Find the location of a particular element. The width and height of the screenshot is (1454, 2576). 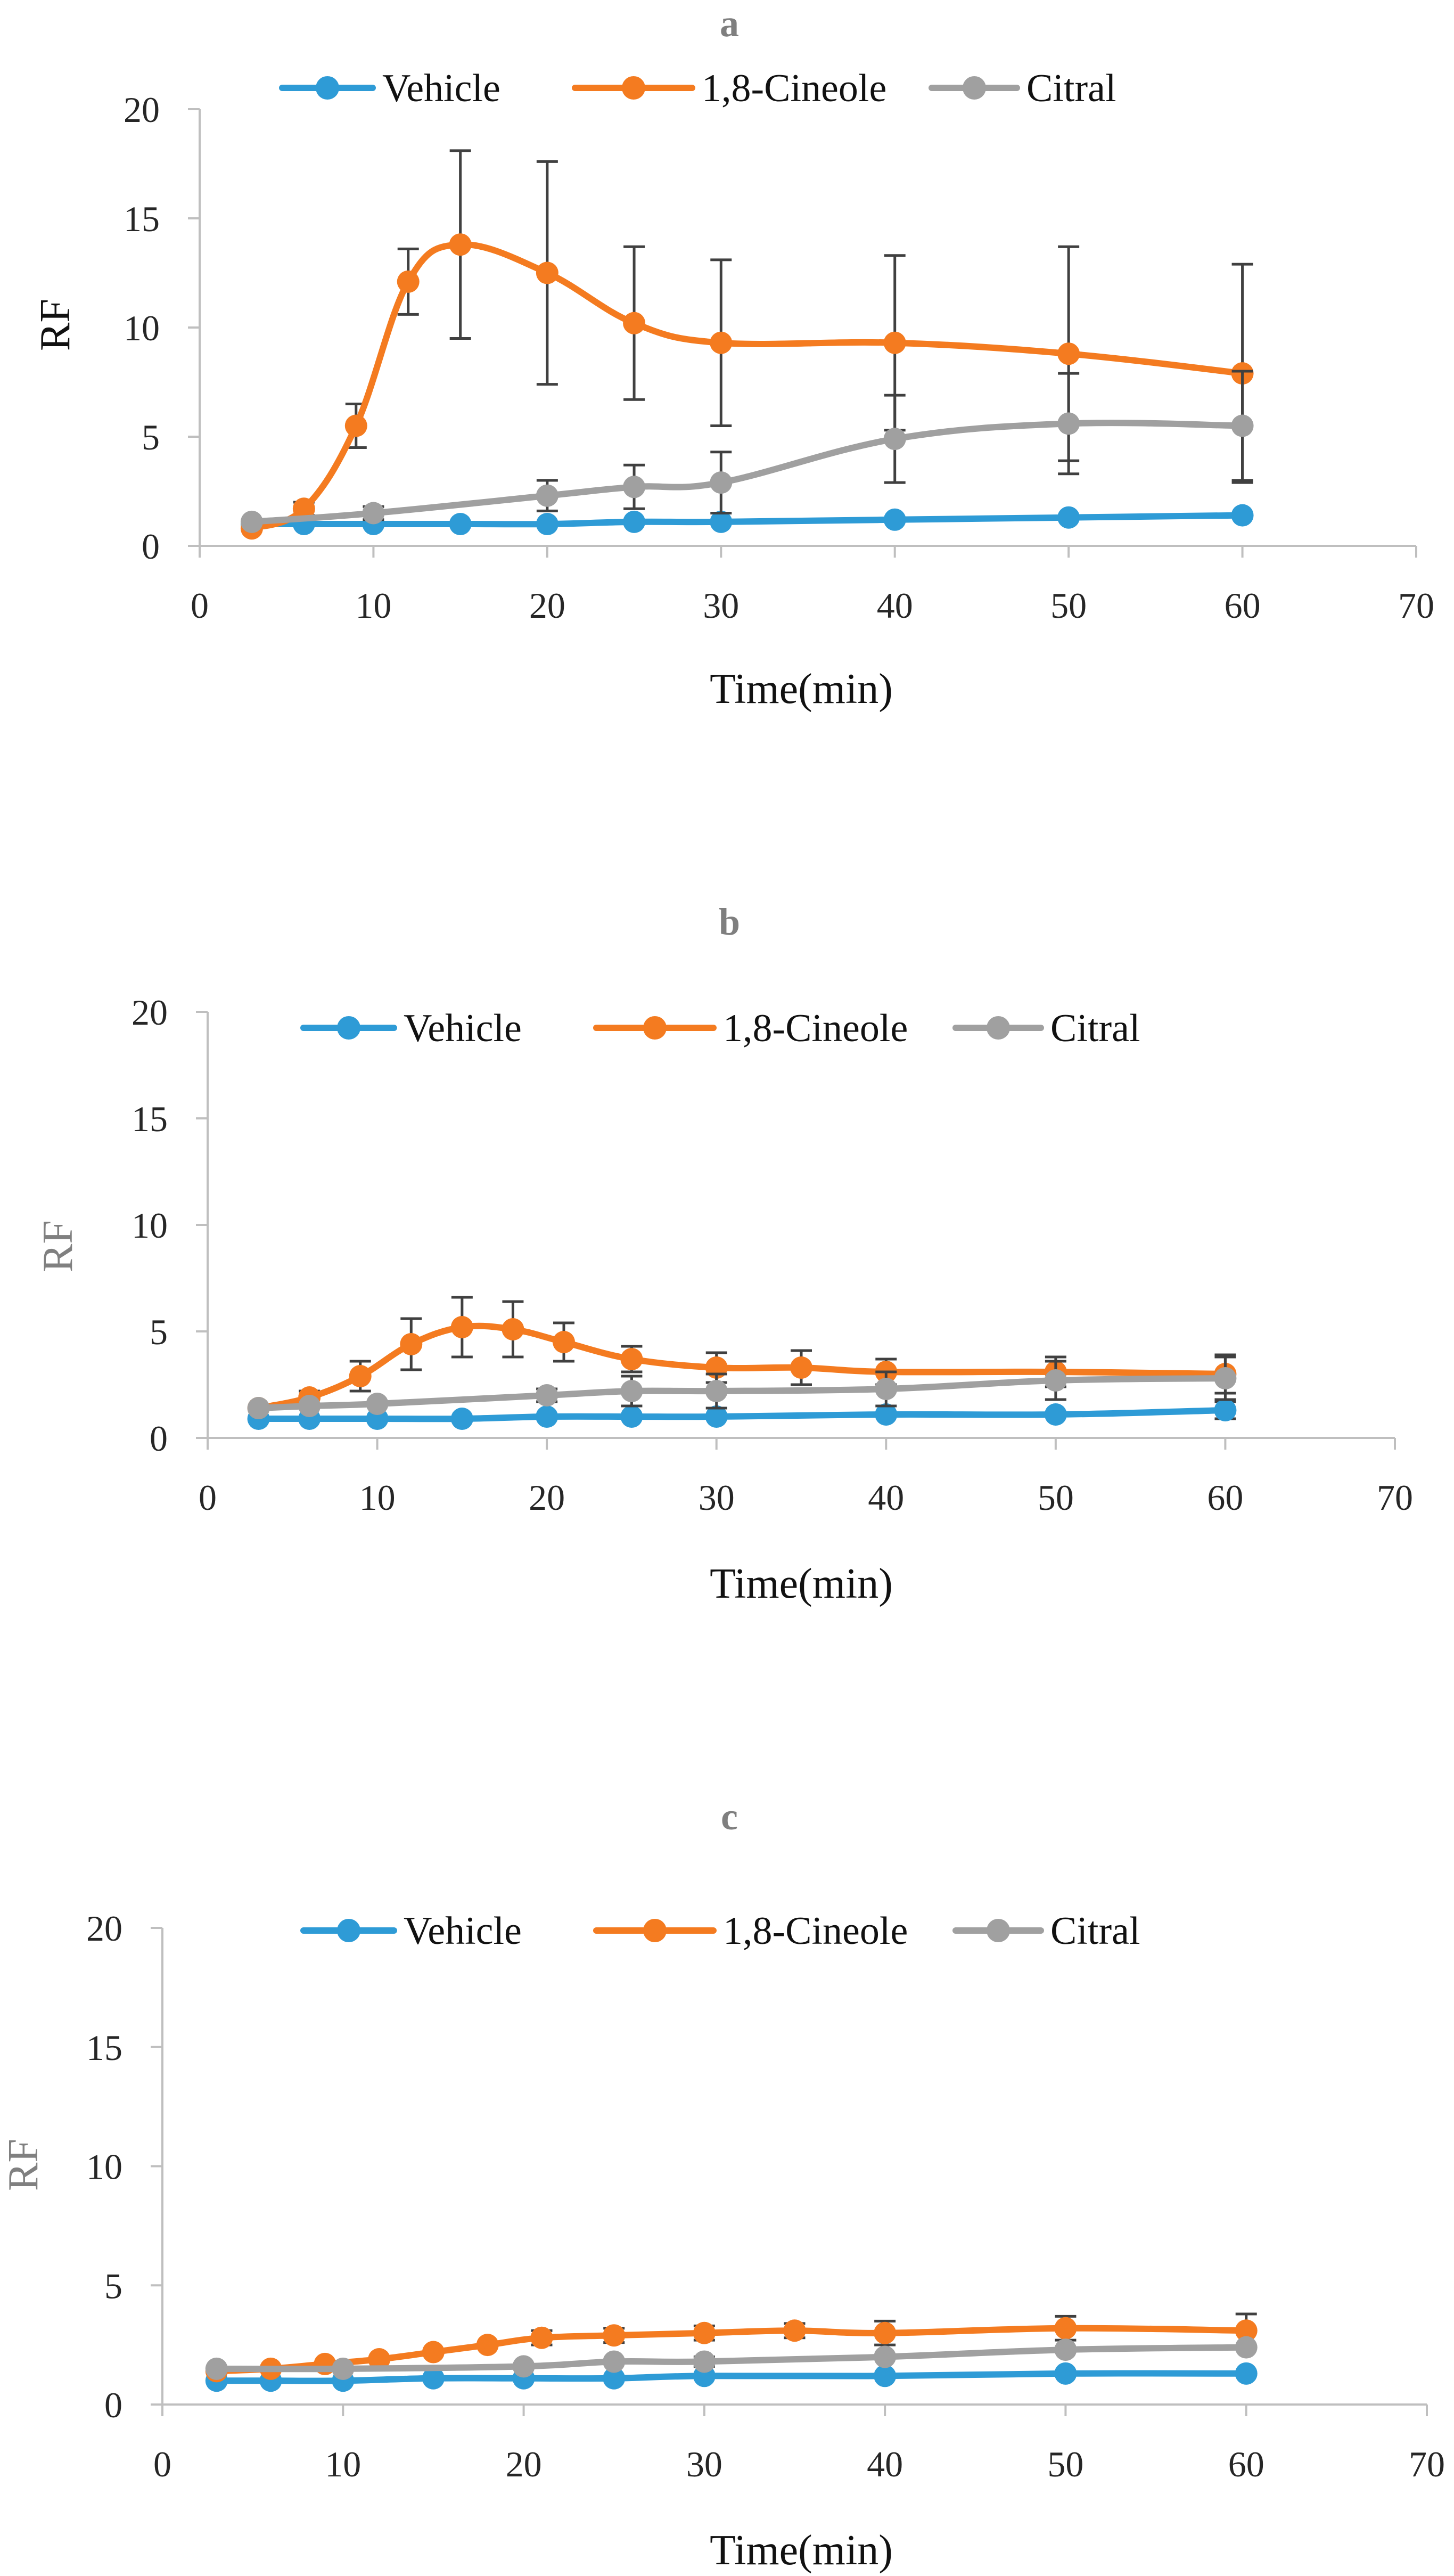

y-tick-label: 10 is located at coordinates (104, 2167).